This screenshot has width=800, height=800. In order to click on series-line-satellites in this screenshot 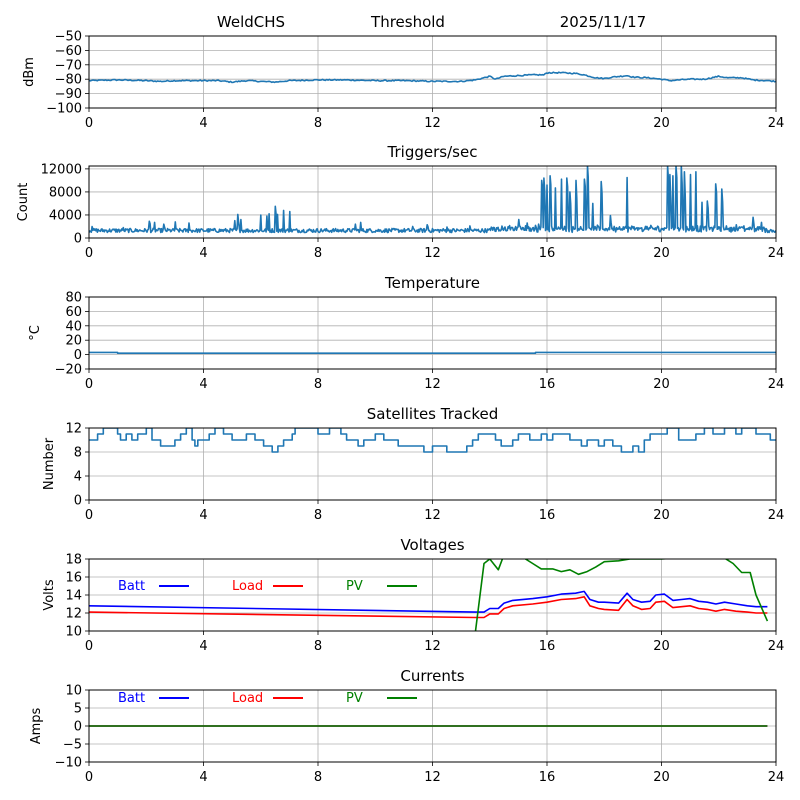, I will do `click(432, 440)`.